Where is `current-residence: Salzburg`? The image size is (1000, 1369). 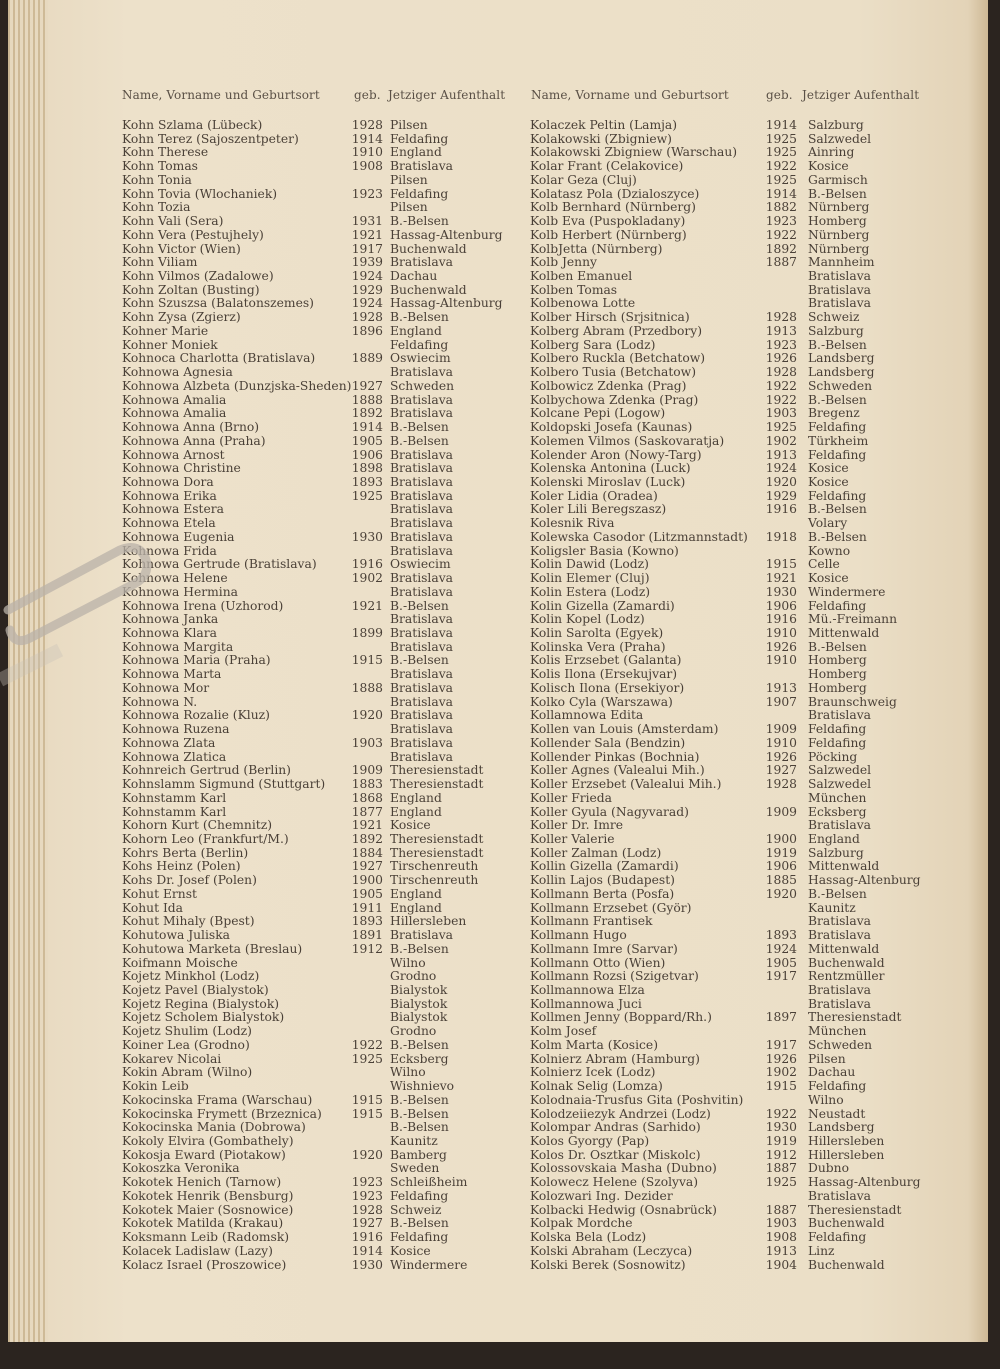 current-residence: Salzburg is located at coordinates (836, 125).